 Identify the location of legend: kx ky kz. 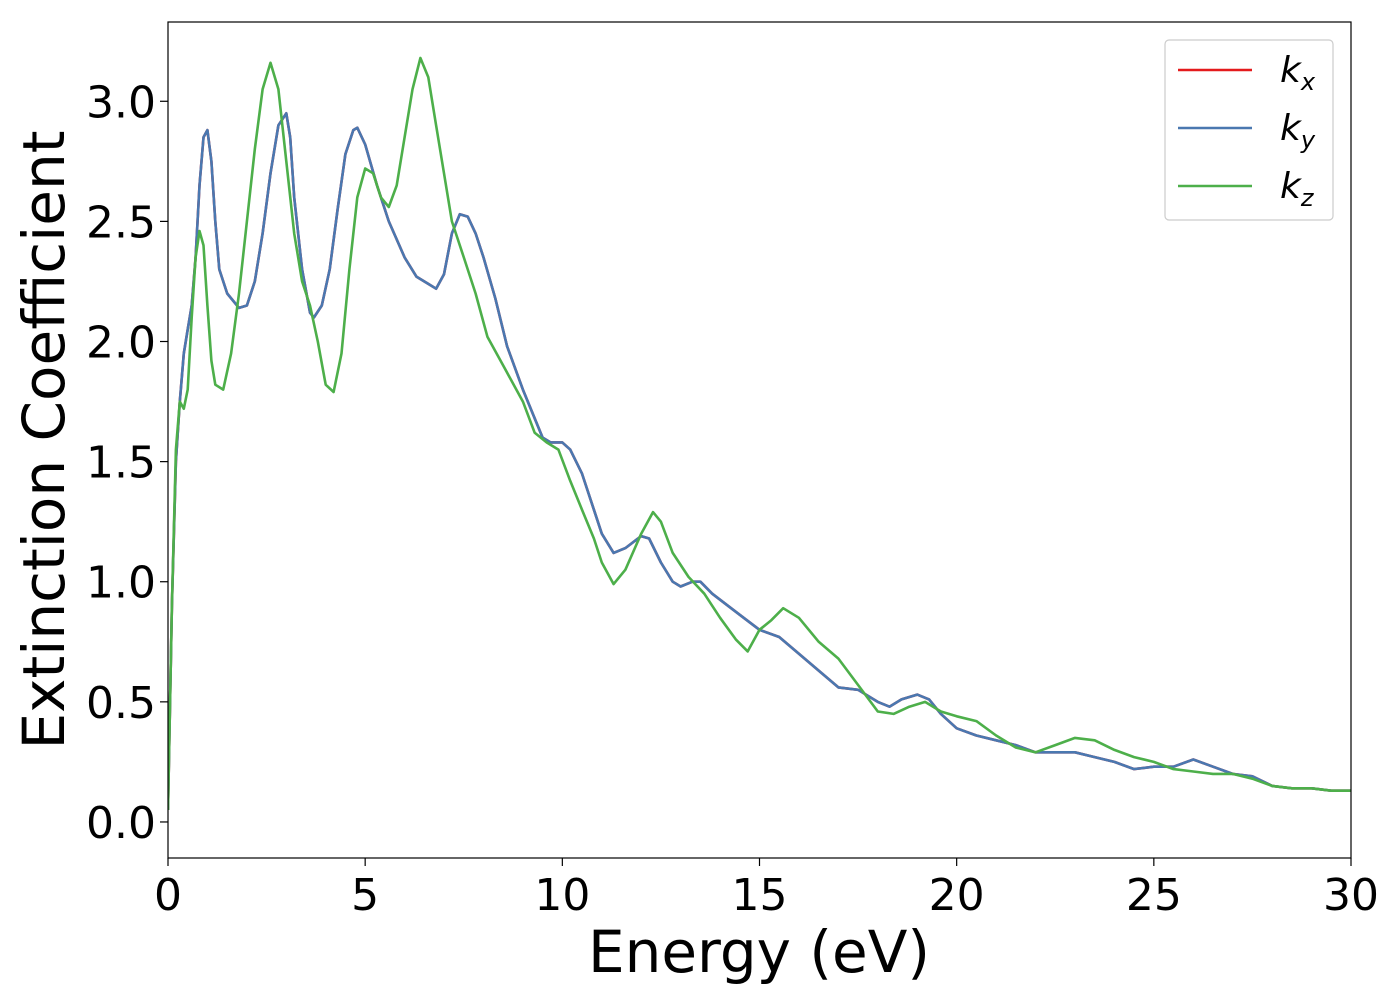
(1249, 130).